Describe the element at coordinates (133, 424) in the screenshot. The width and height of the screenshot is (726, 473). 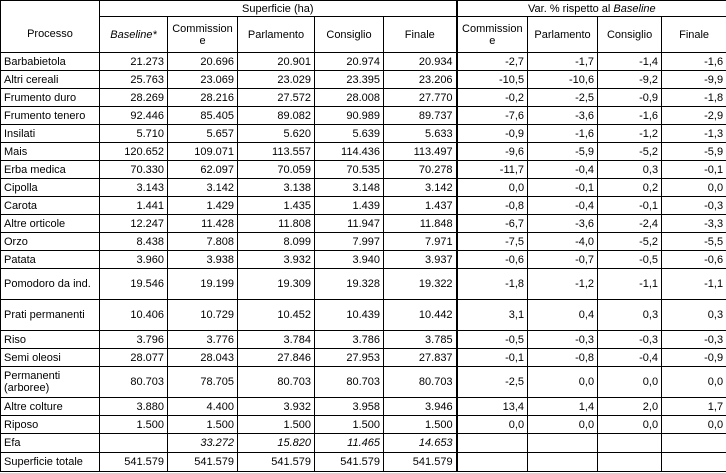
I see `cell-baseline: 1.500` at that location.